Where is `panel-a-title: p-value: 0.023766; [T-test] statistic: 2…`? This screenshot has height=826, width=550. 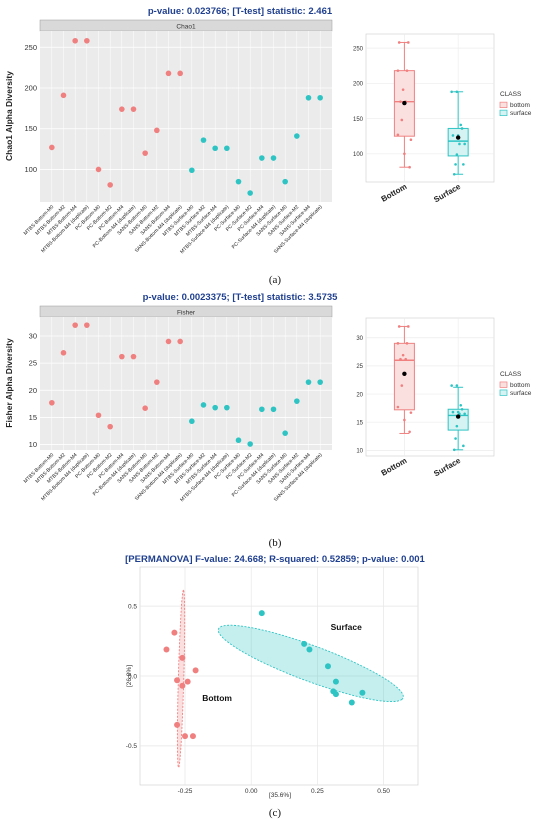
panel-a-title: p-value: 0.023766; [T-test] statistic: 2… is located at coordinates (240, 11).